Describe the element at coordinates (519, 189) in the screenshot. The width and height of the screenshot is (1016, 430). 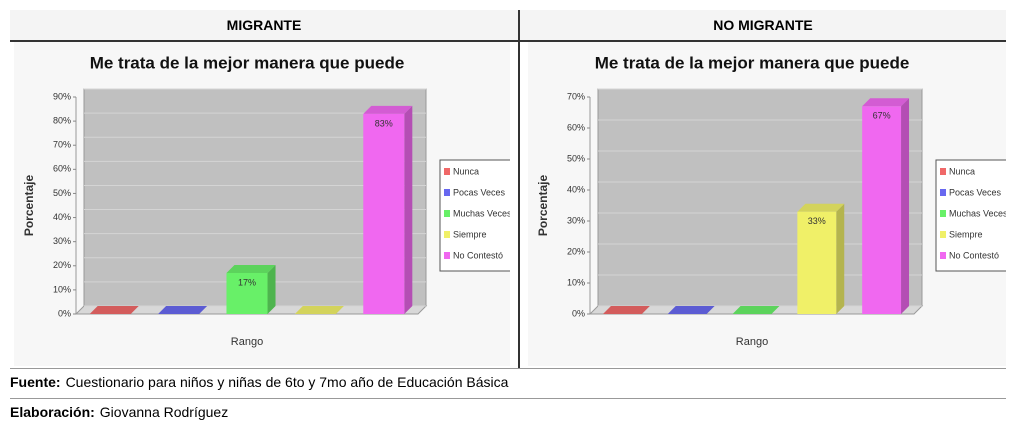
I see `divider` at that location.